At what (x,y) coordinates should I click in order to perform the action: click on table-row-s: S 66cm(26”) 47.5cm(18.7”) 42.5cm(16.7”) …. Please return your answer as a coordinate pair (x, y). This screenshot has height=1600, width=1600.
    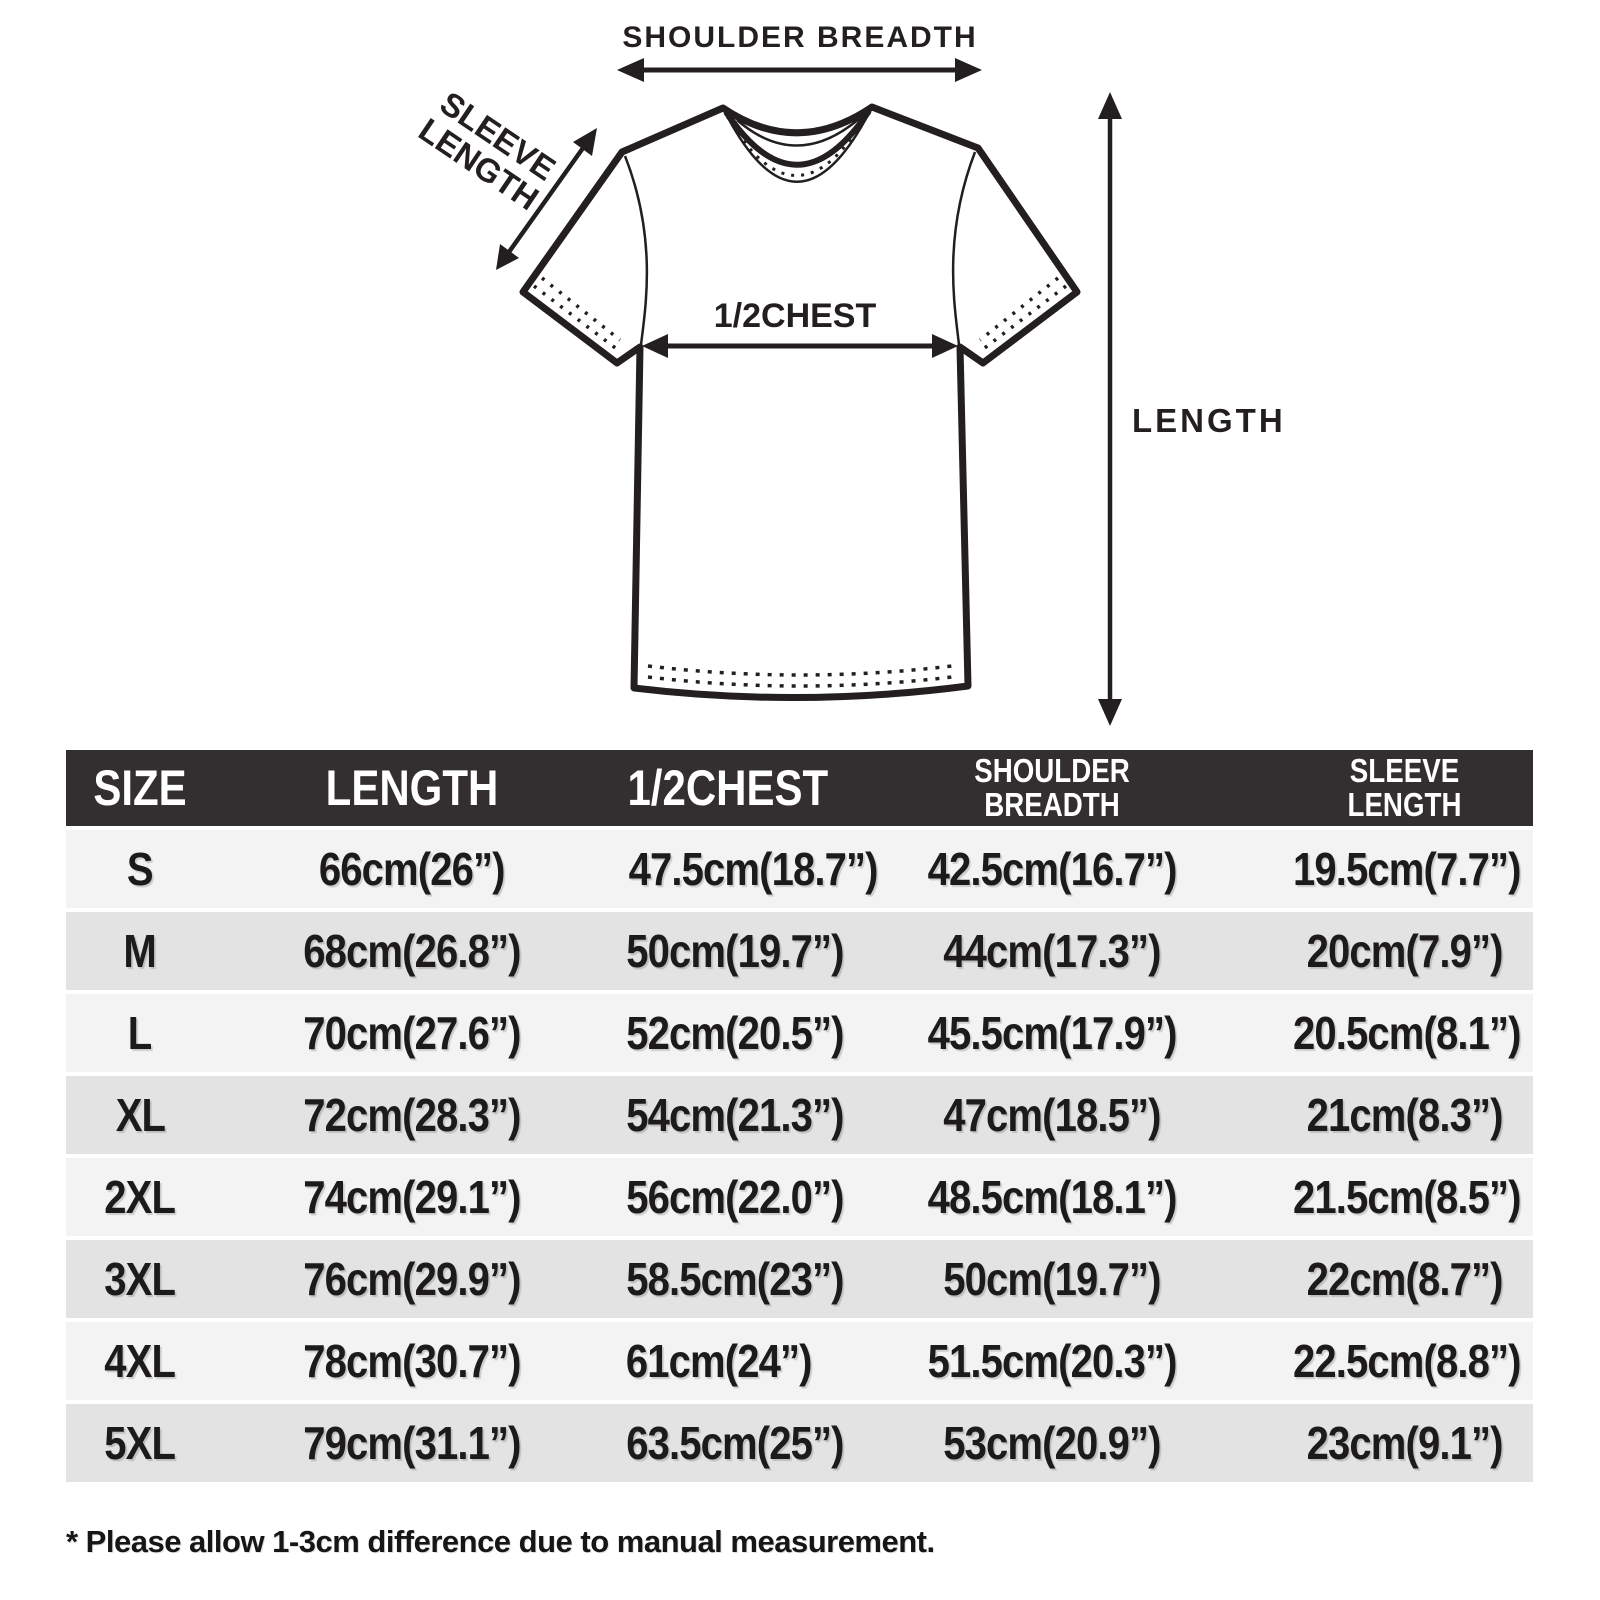
    Looking at the image, I should click on (799, 871).